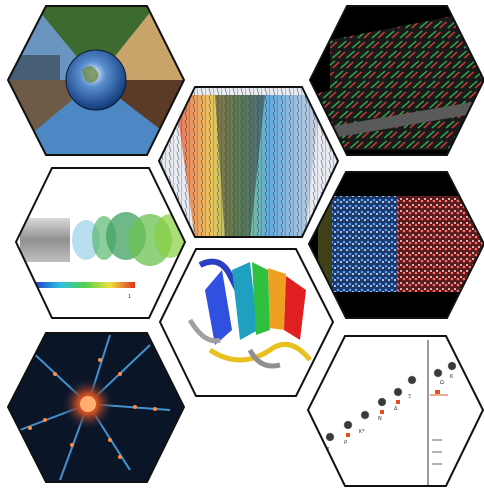  I want to click on physics-label: ρ, so click(345, 442).